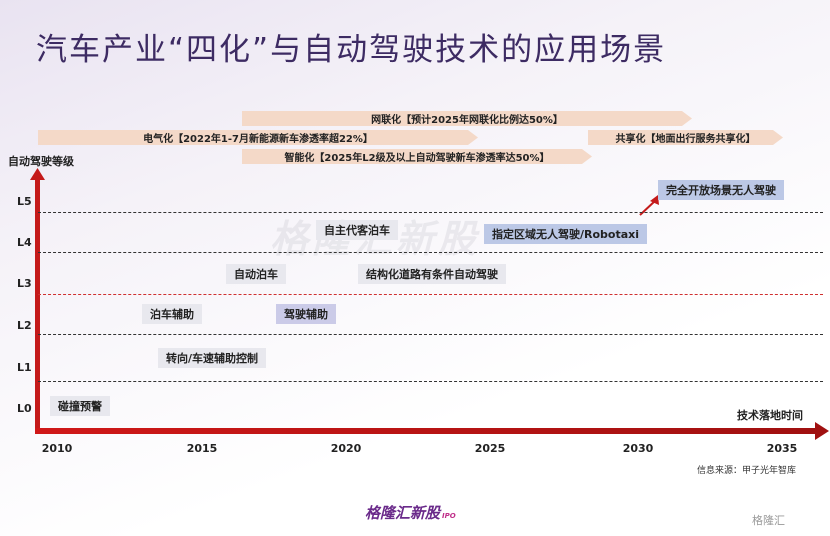  I want to click on band-electric: 电气化【2022年1-7月新能源新车渗透率超22%】, so click(258, 137).